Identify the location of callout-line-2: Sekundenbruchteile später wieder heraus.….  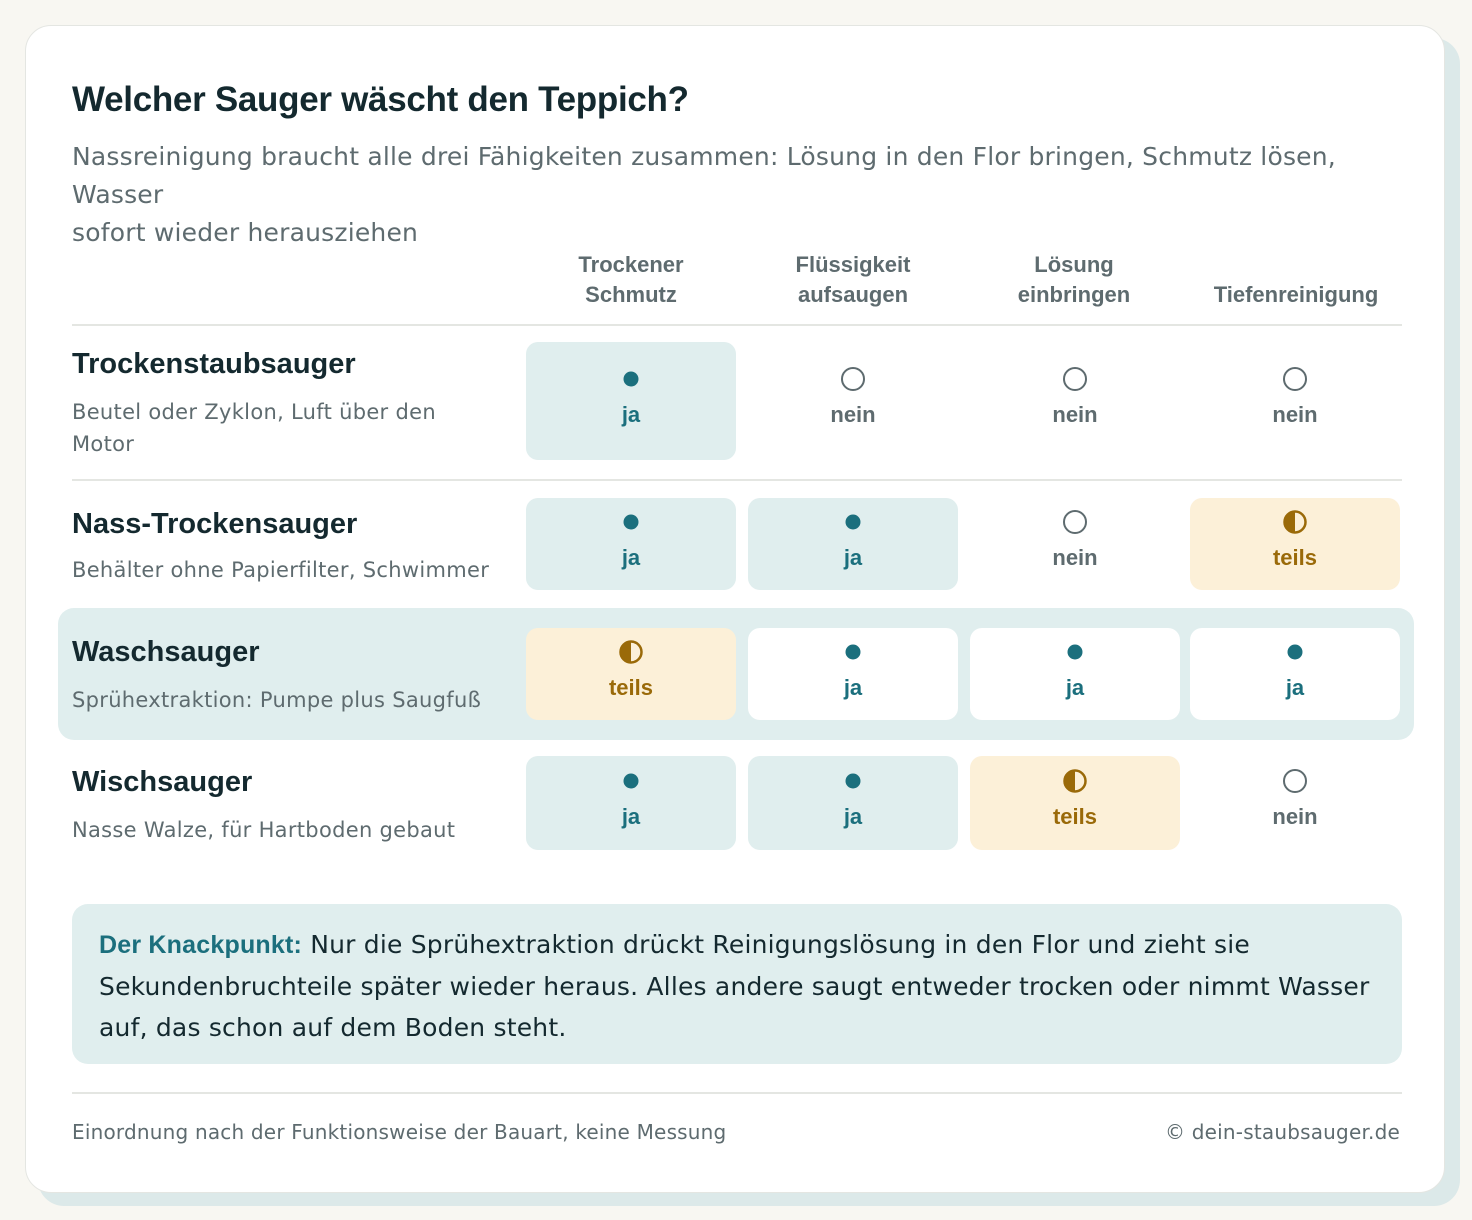
(734, 986).